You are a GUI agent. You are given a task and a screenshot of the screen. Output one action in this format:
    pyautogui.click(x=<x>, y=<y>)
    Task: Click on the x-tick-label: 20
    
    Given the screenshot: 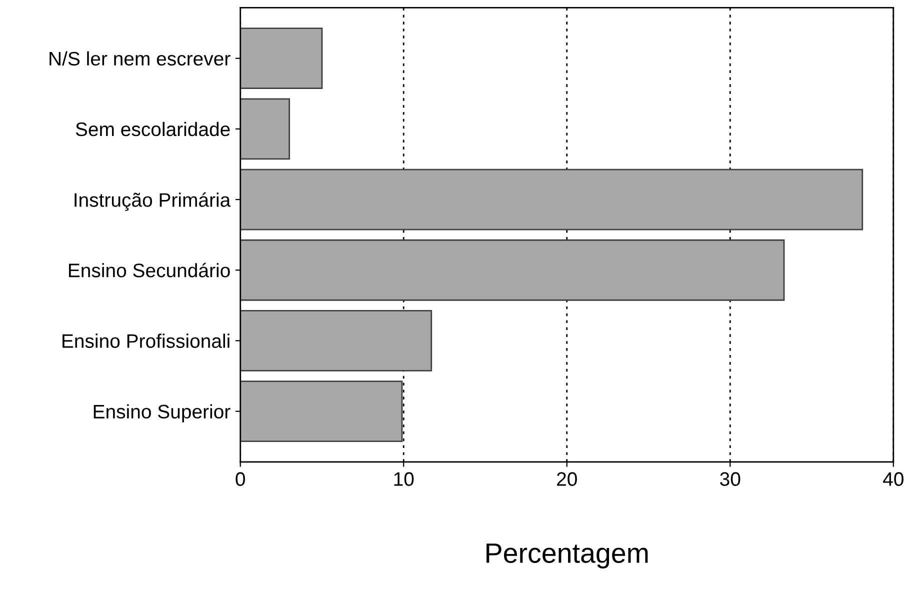 What is the action you would take?
    pyautogui.click(x=567, y=479)
    